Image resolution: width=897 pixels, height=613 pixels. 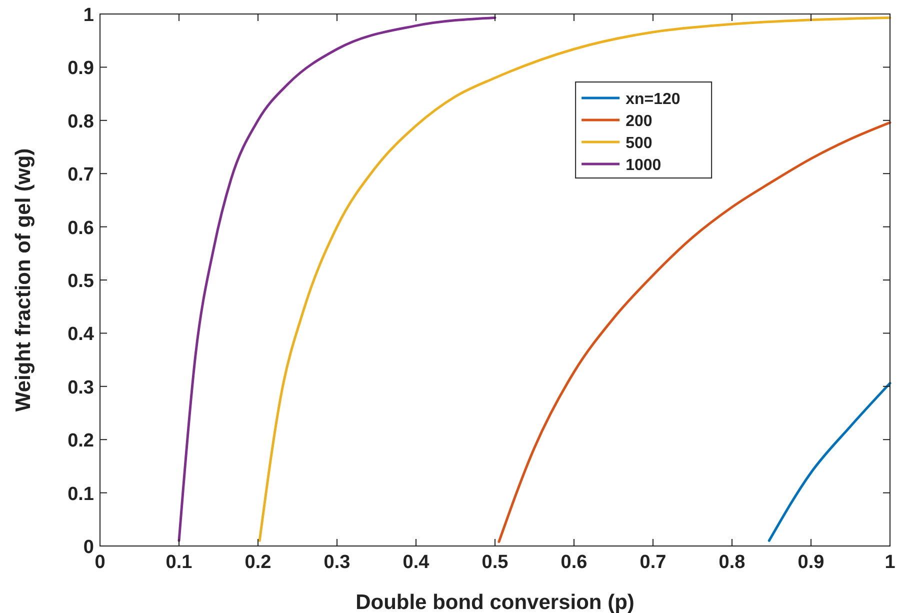 What do you see at coordinates (81, 228) in the screenshot?
I see `y-tick-label: 0.6` at bounding box center [81, 228].